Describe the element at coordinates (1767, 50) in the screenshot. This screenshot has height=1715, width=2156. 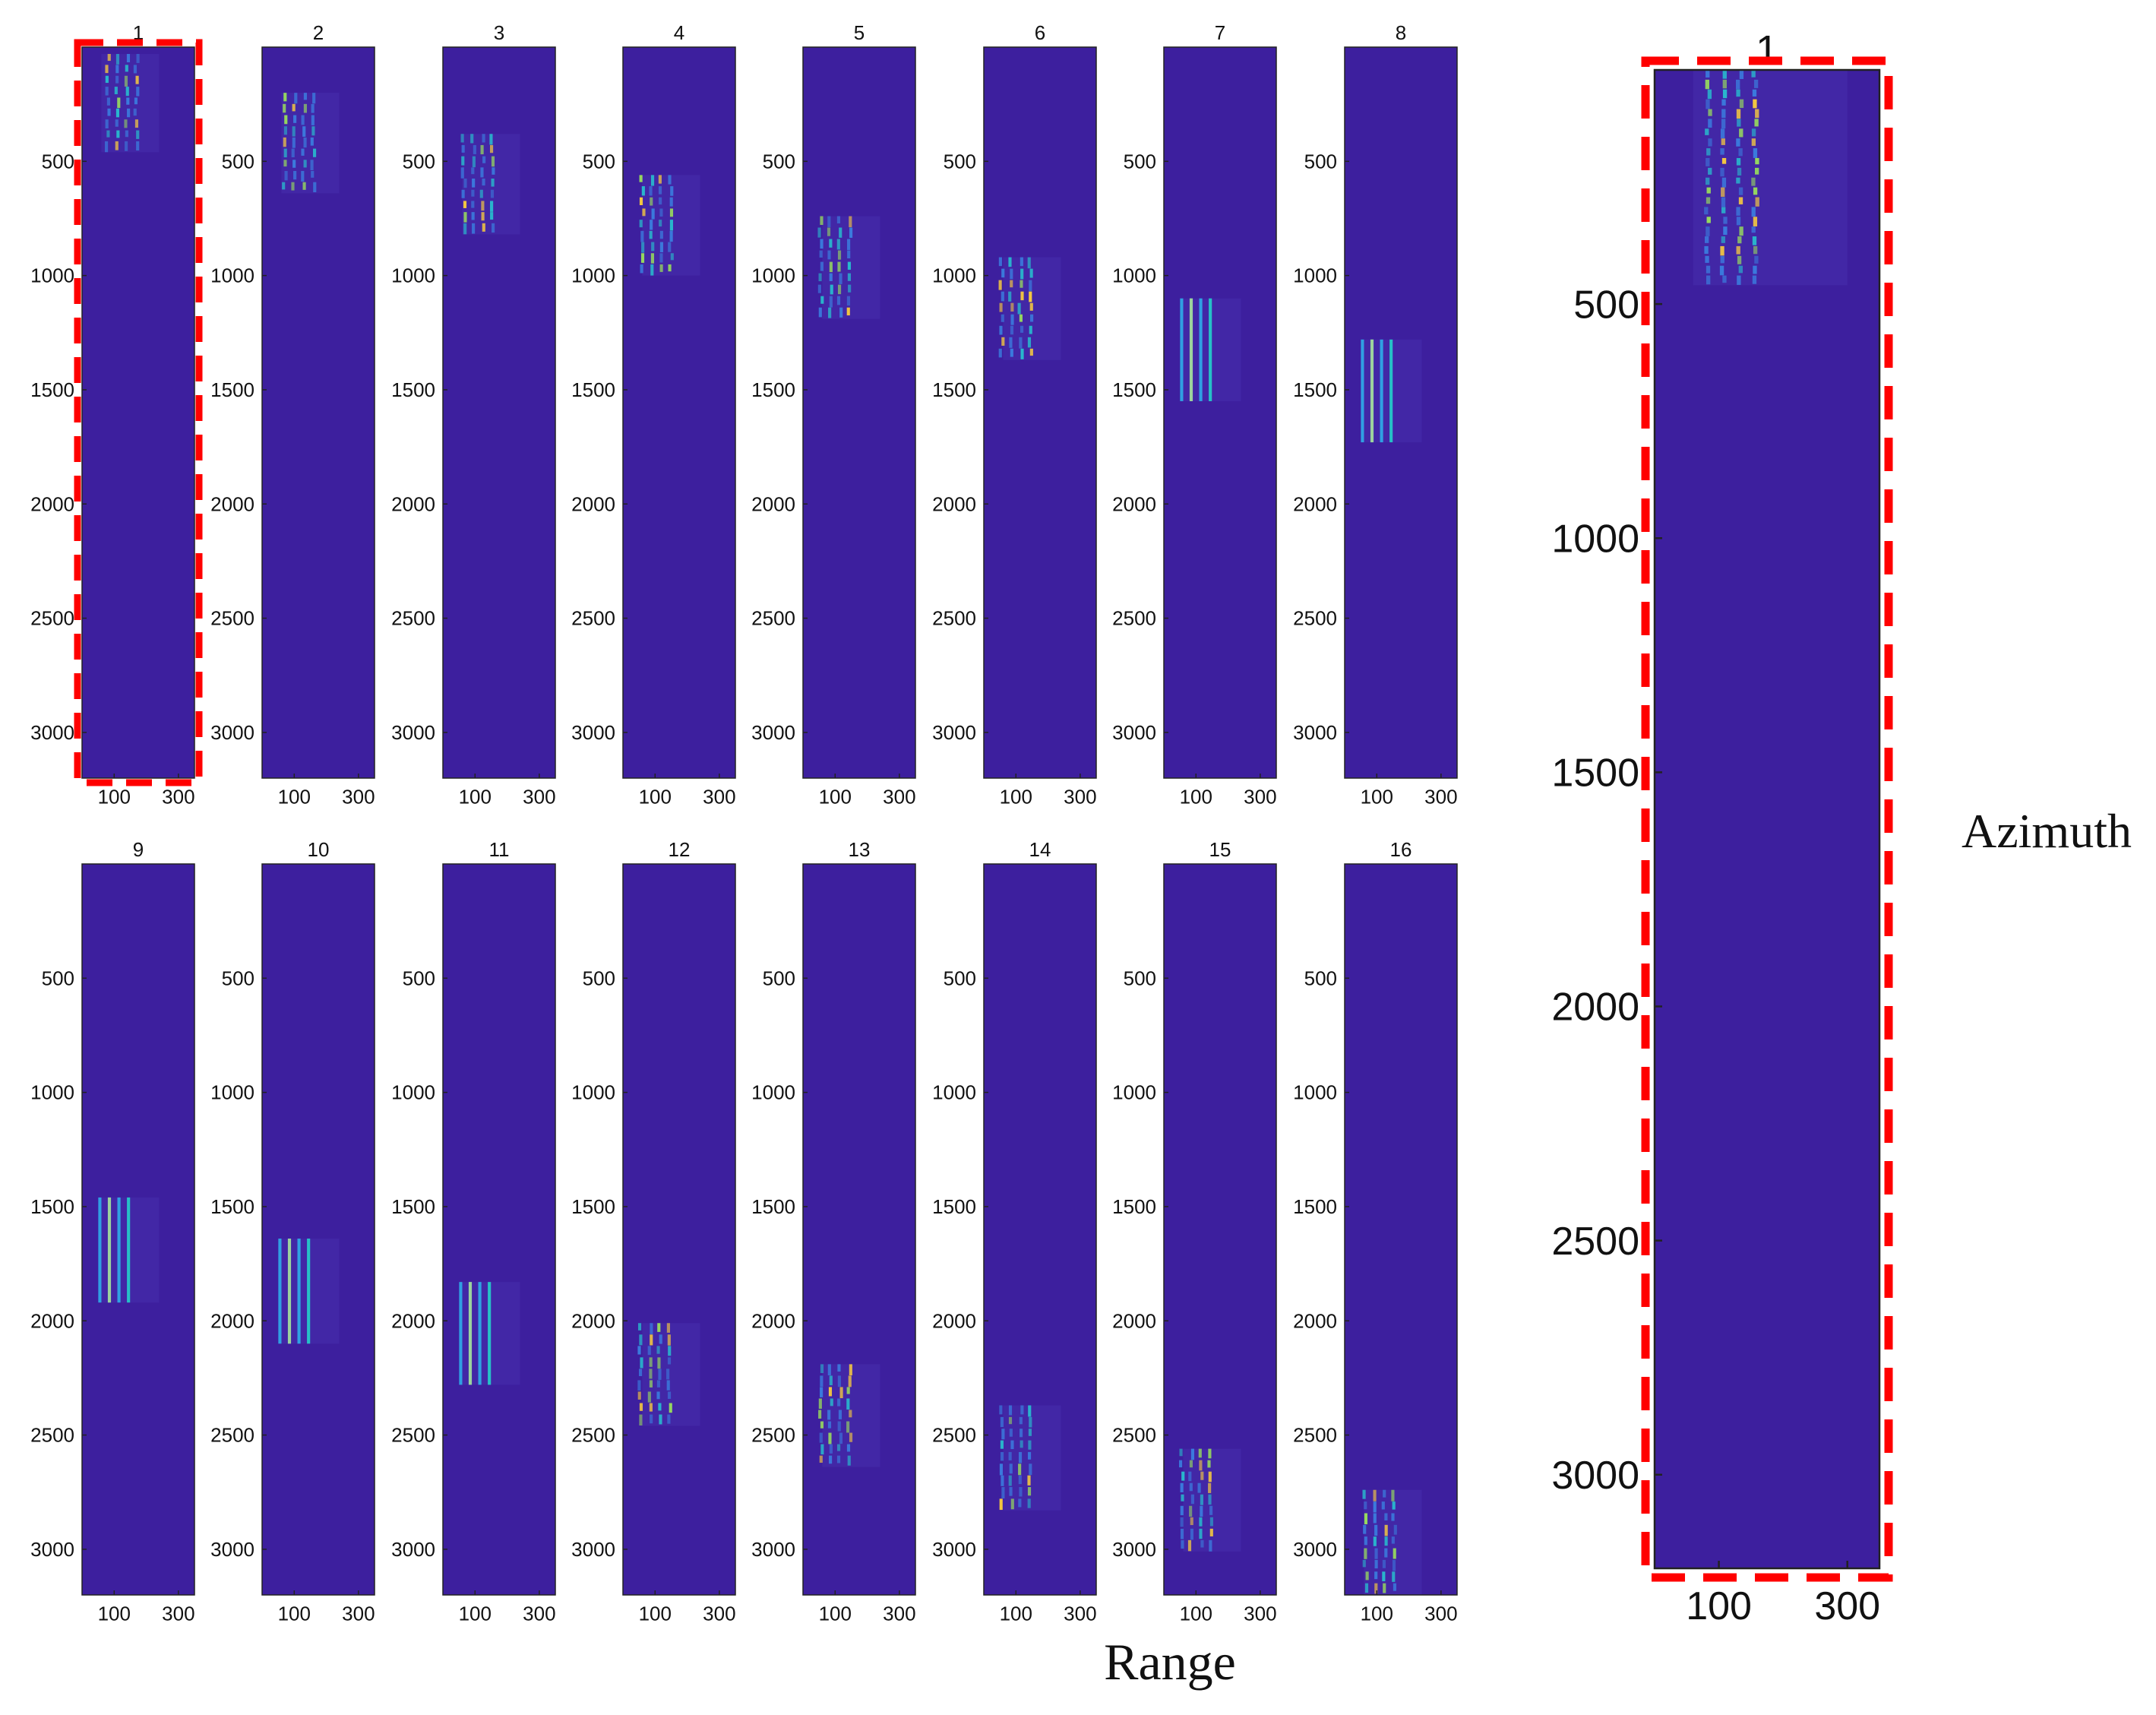
I see `subplot-title: 1` at that location.